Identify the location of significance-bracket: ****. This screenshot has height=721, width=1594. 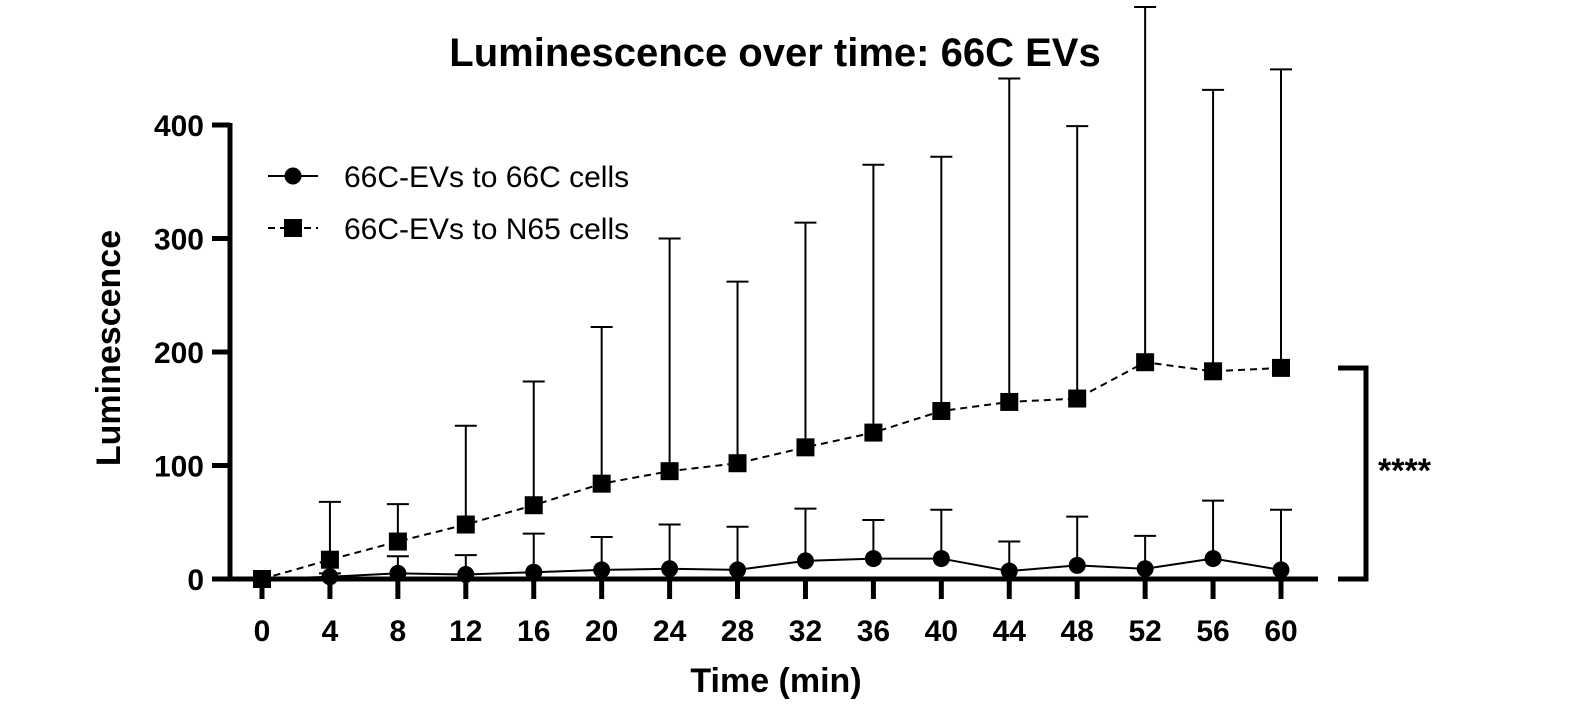
(1385, 473).